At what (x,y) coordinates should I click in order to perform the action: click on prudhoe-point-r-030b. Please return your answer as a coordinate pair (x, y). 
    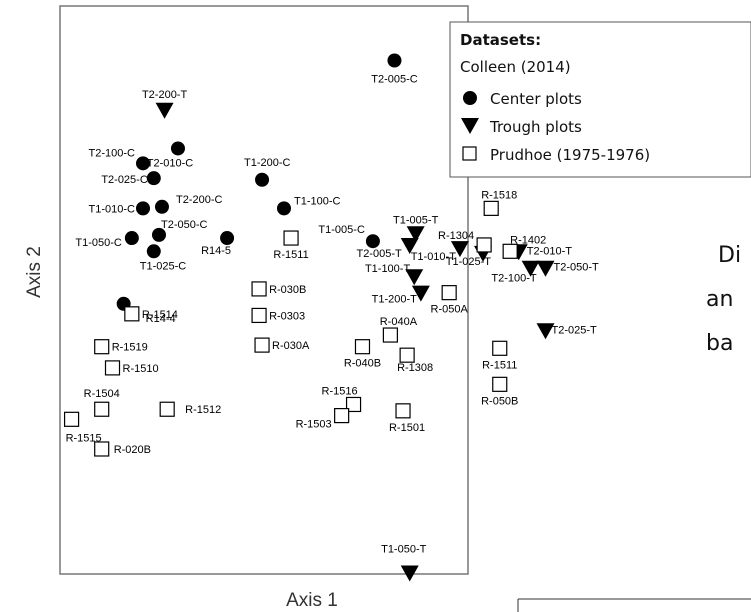
    Looking at the image, I should click on (259, 289).